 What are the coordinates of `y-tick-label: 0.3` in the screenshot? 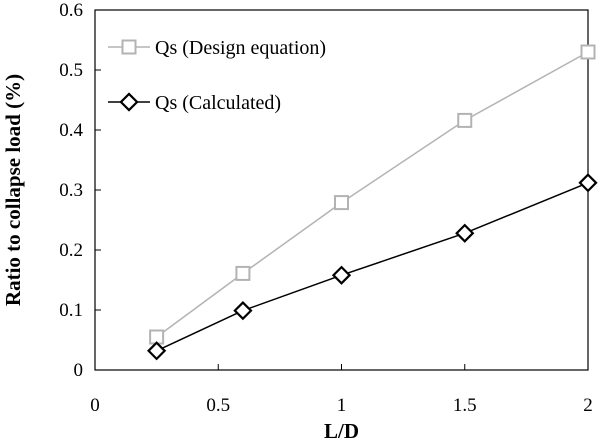 It's located at (71, 190).